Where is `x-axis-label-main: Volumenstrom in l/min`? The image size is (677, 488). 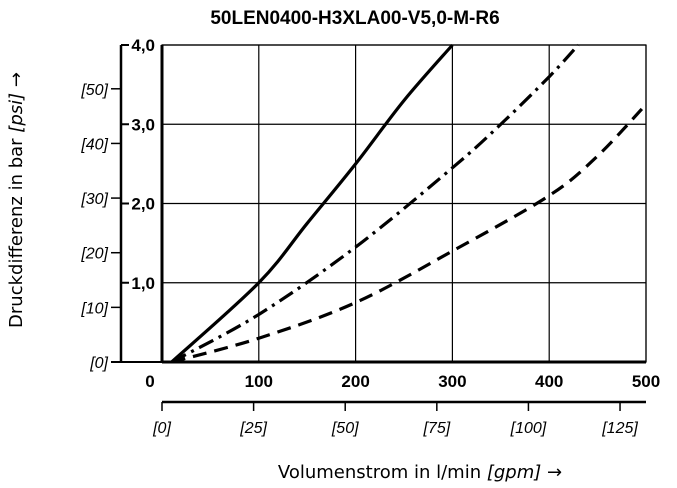
x-axis-label-main: Volumenstrom in l/min is located at coordinates (382, 472).